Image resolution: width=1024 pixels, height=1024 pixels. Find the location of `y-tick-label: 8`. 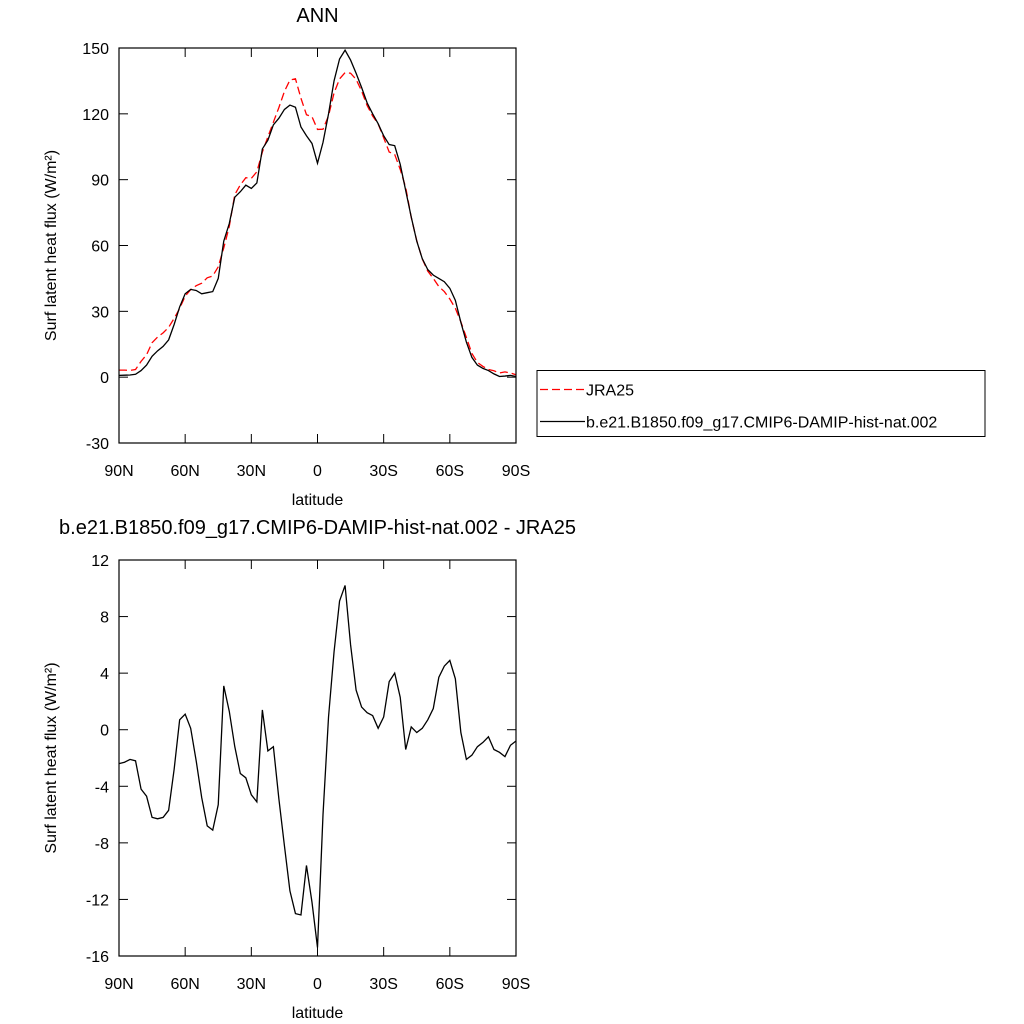

y-tick-label: 8 is located at coordinates (104, 618).